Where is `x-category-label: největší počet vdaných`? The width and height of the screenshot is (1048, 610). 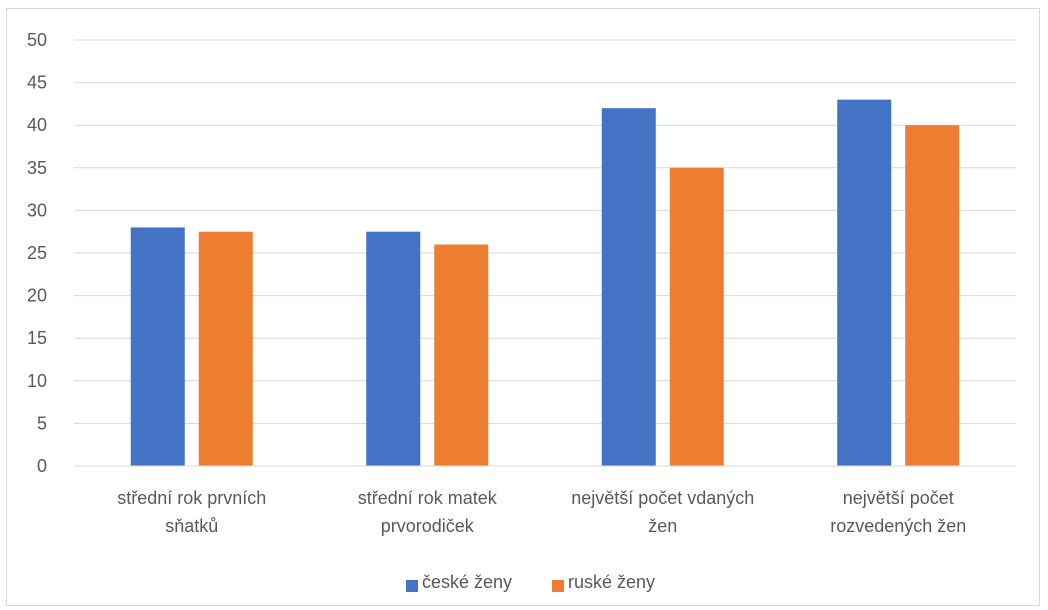
x-category-label: největší počet vdaných is located at coordinates (662, 498).